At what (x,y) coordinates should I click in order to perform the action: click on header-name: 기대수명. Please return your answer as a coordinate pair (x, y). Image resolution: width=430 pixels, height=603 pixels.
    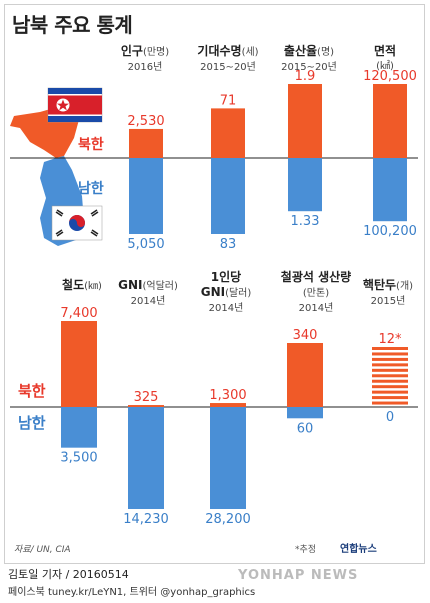
    Looking at the image, I should click on (219, 51).